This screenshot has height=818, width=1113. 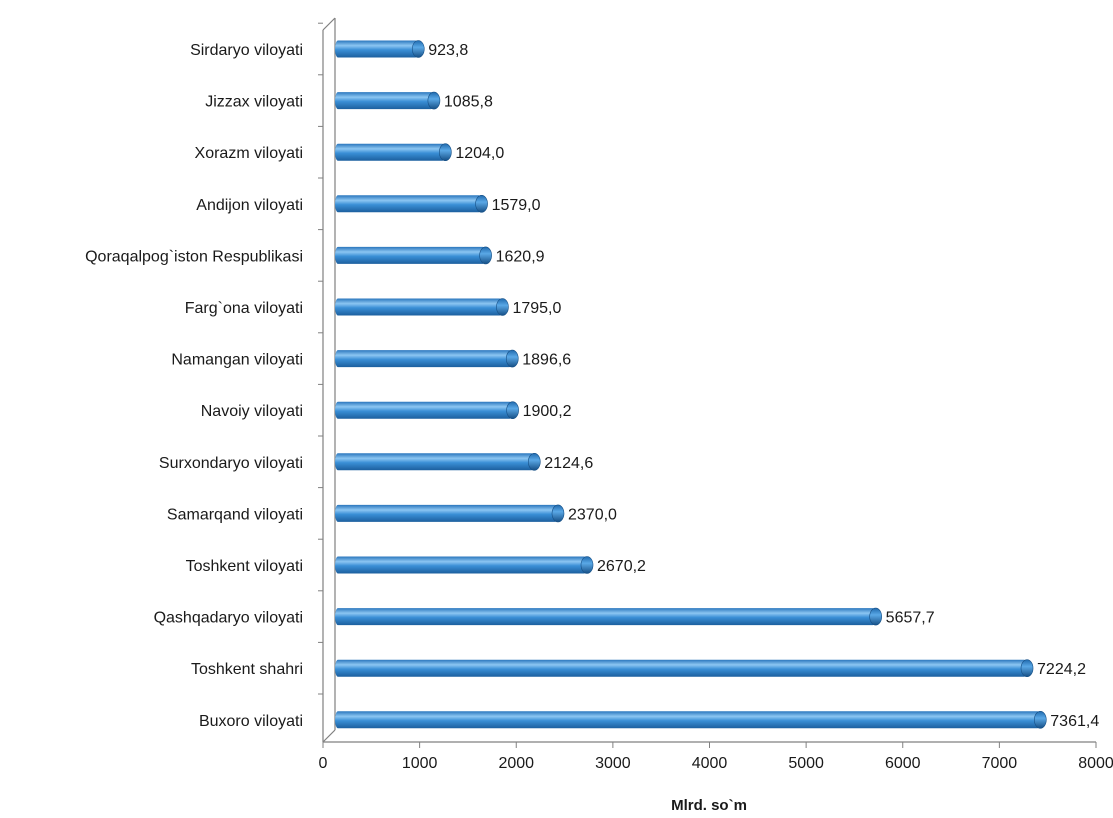 What do you see at coordinates (536, 308) in the screenshot?
I see `value-label: 1795,0` at bounding box center [536, 308].